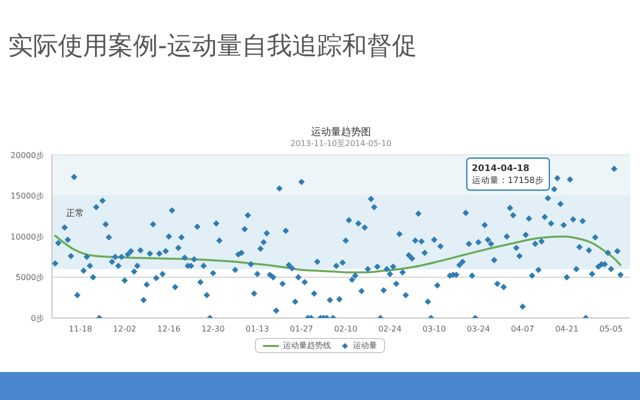 Image resolution: width=640 pixels, height=400 pixels. What do you see at coordinates (508, 175) in the screenshot?
I see `annotation: 2014-04-18 运动量：17158步` at bounding box center [508, 175].